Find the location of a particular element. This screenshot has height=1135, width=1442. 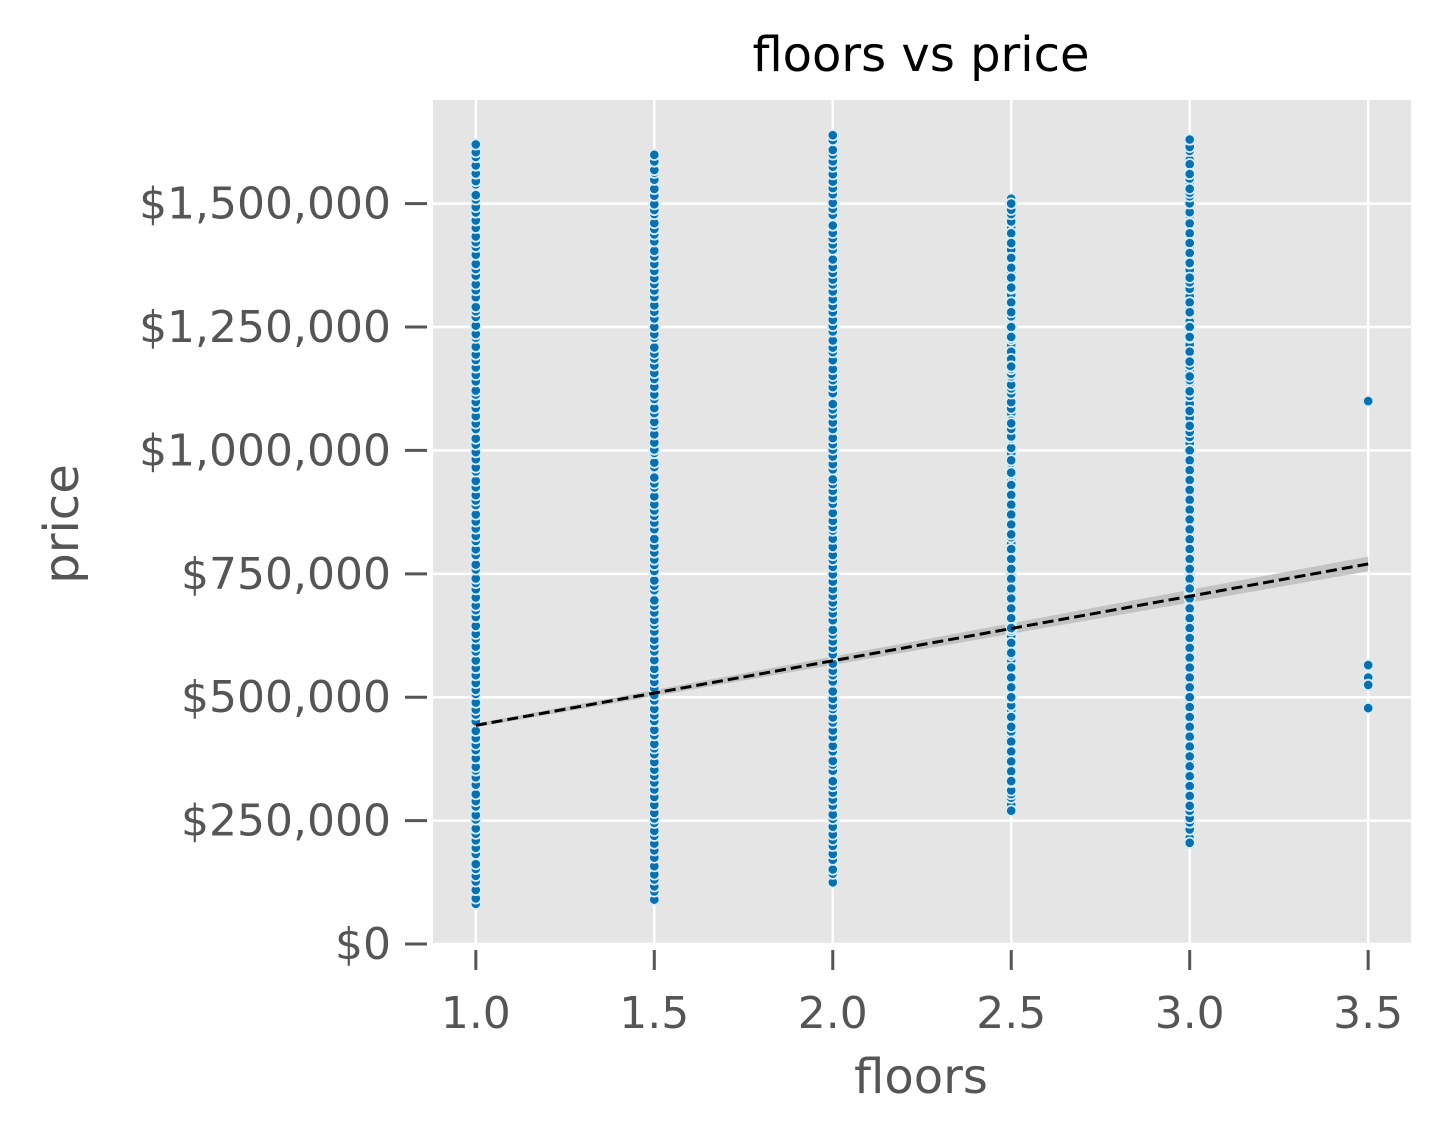

x-axis: 1.0 1.5 2.0 2.5 3.0 3.5 is located at coordinates (922, 994).